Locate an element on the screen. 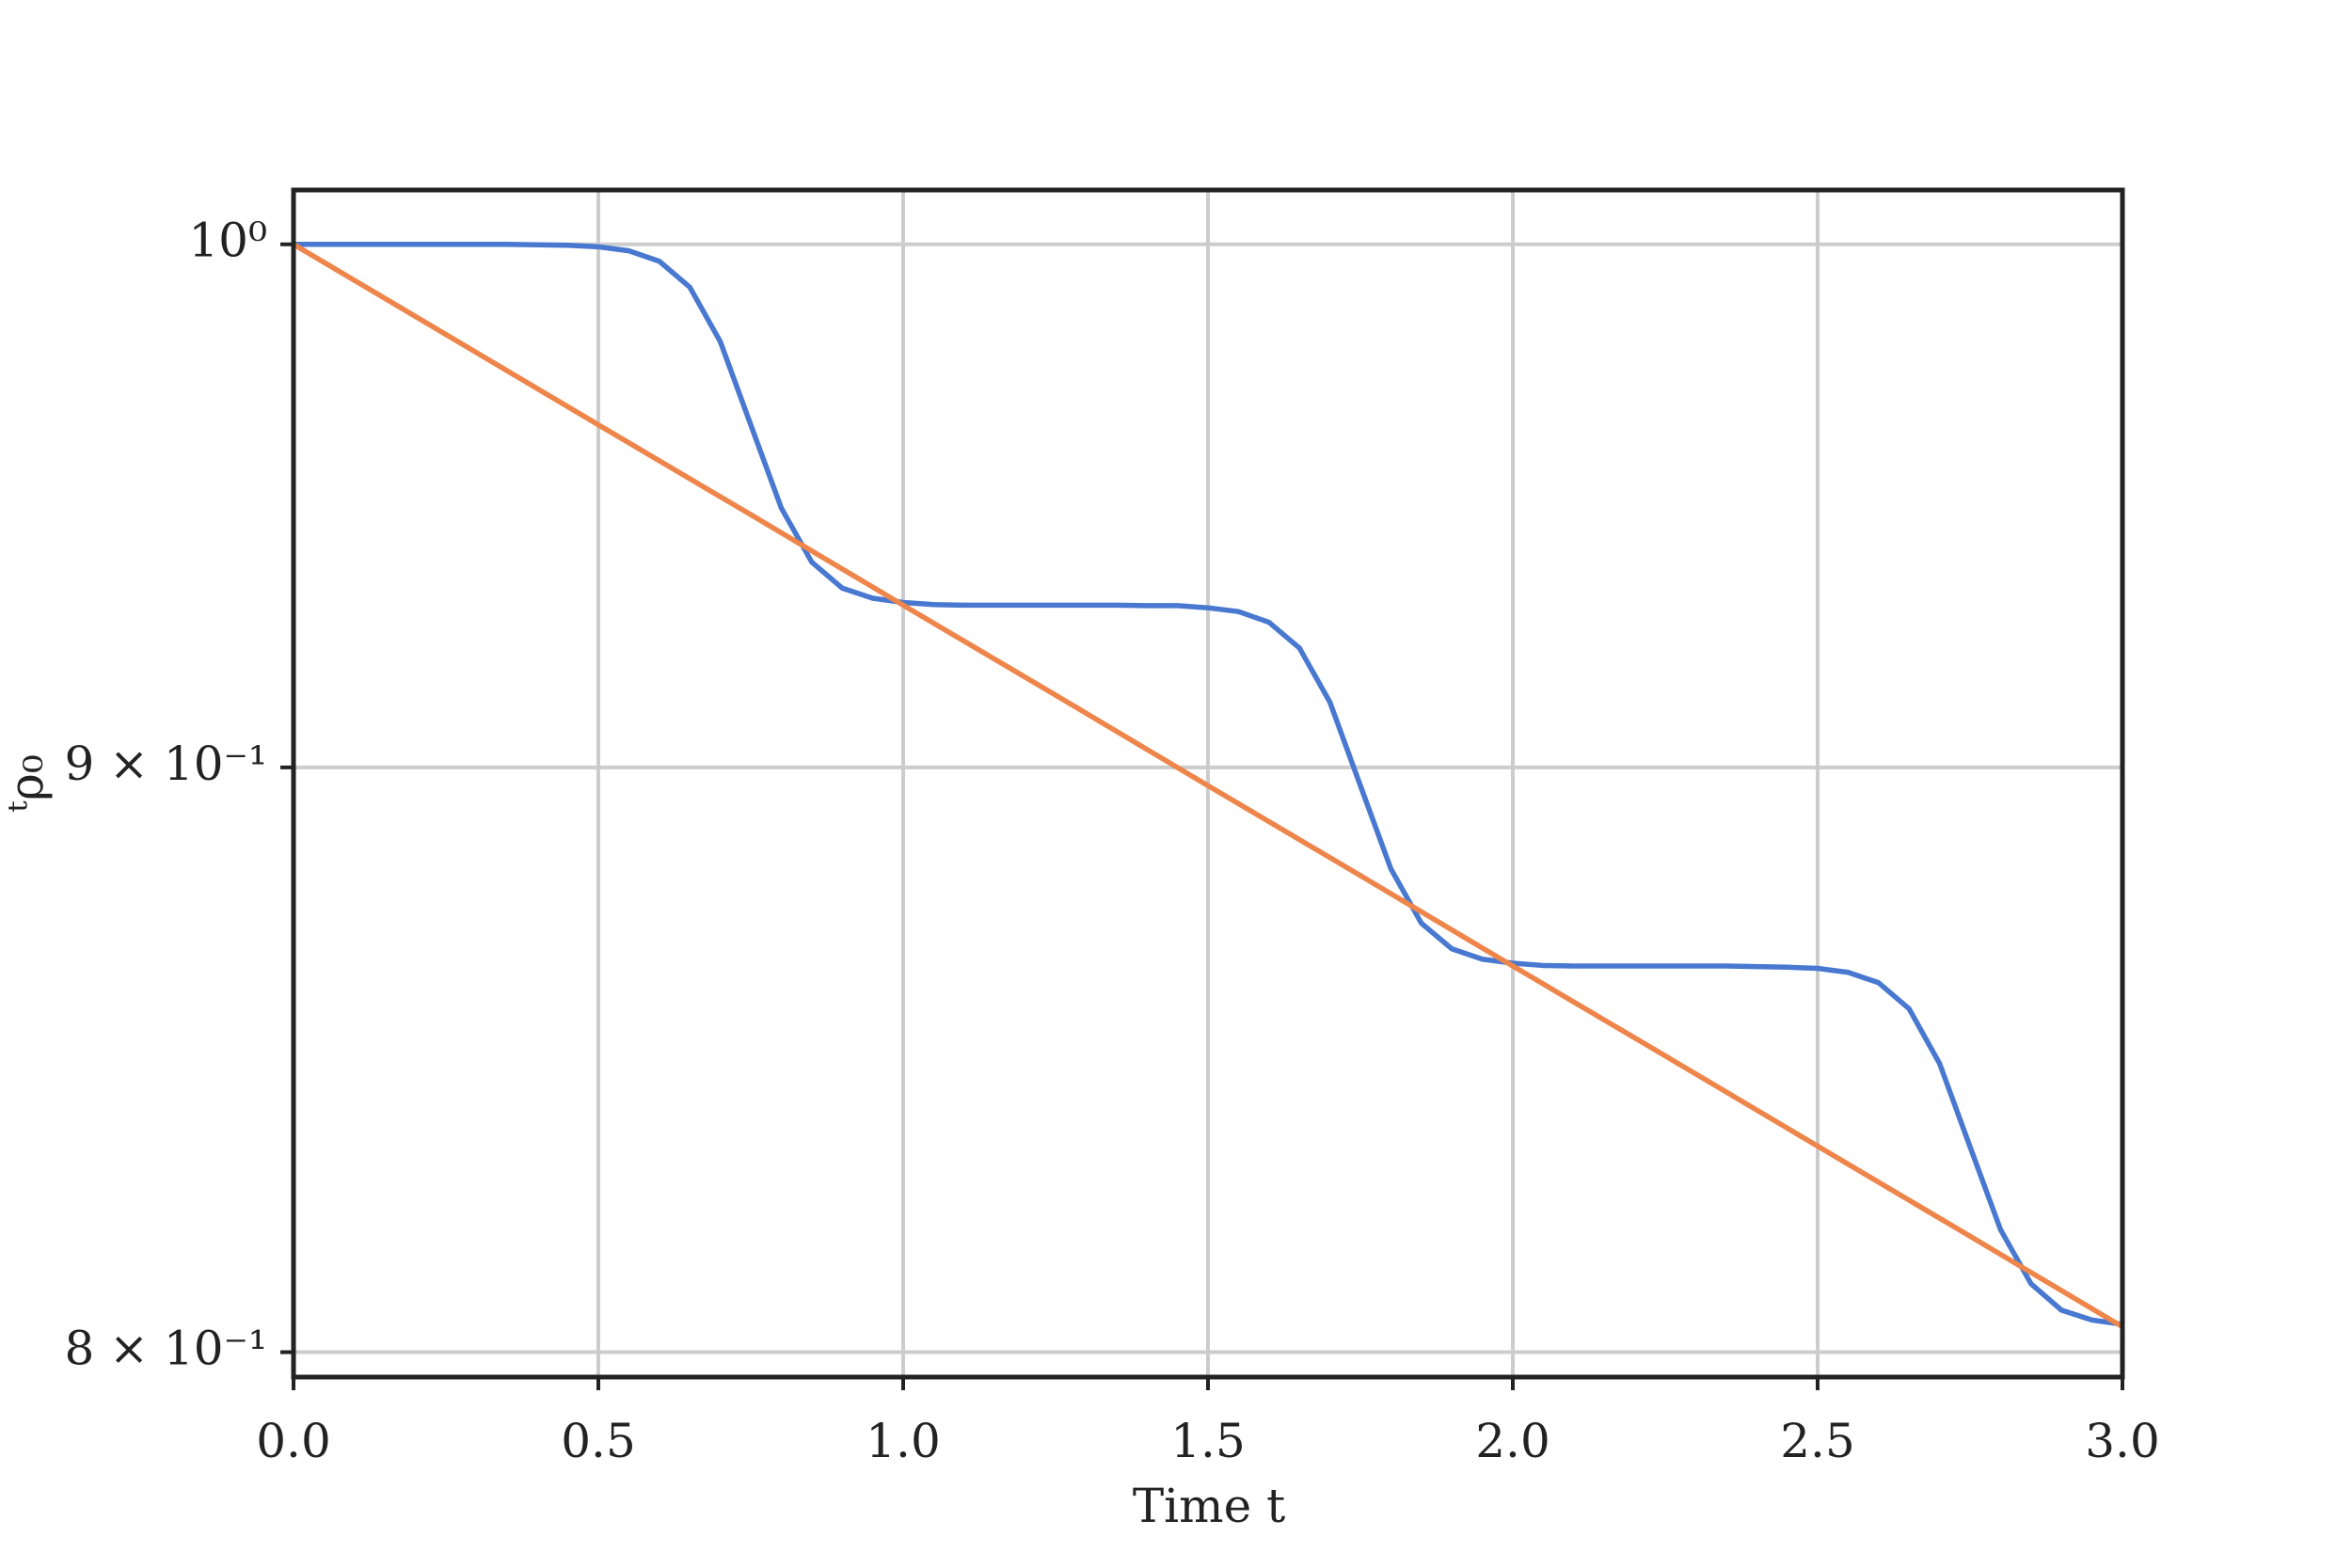 This screenshot has width=2352, height=1568. y-axis-label: ᵗρ₀ is located at coordinates (27, 783).